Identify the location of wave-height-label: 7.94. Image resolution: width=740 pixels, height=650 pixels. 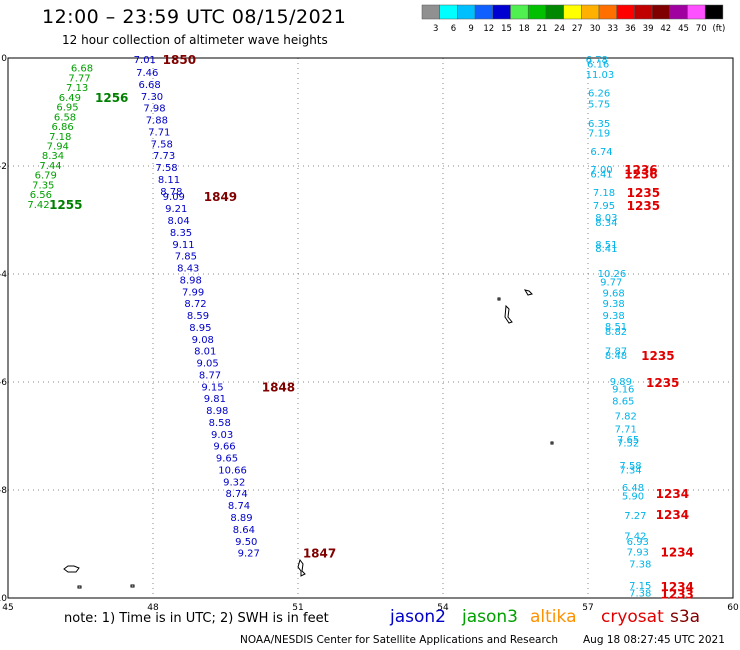
(58, 146).